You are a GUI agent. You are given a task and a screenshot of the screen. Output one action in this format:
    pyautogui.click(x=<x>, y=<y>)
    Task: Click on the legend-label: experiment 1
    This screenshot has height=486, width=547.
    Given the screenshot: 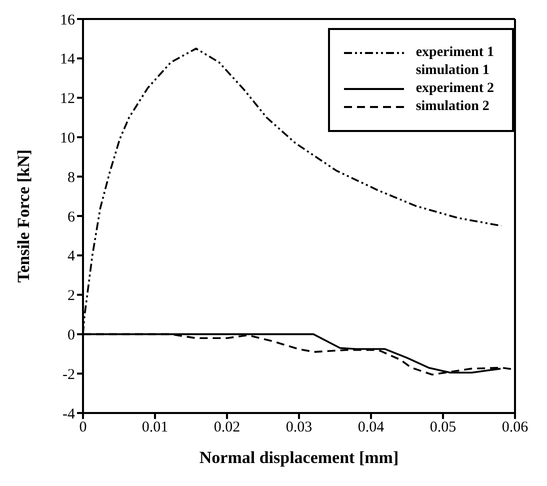 What is the action you would take?
    pyautogui.click(x=455, y=53)
    